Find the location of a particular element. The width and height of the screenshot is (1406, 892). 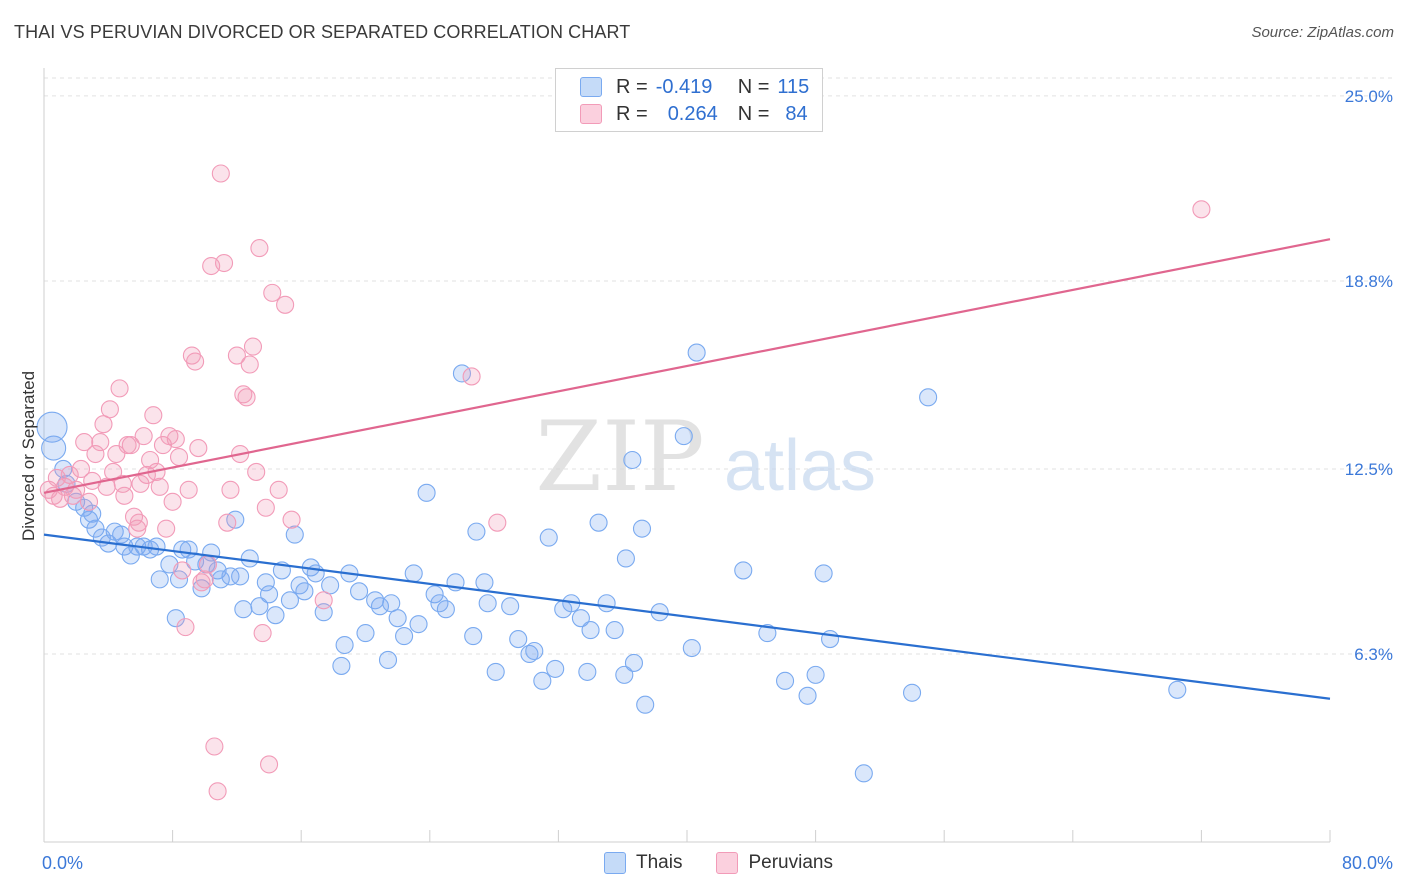

y-axis-label: Divorced or Separated is located at coordinates (28, 456).